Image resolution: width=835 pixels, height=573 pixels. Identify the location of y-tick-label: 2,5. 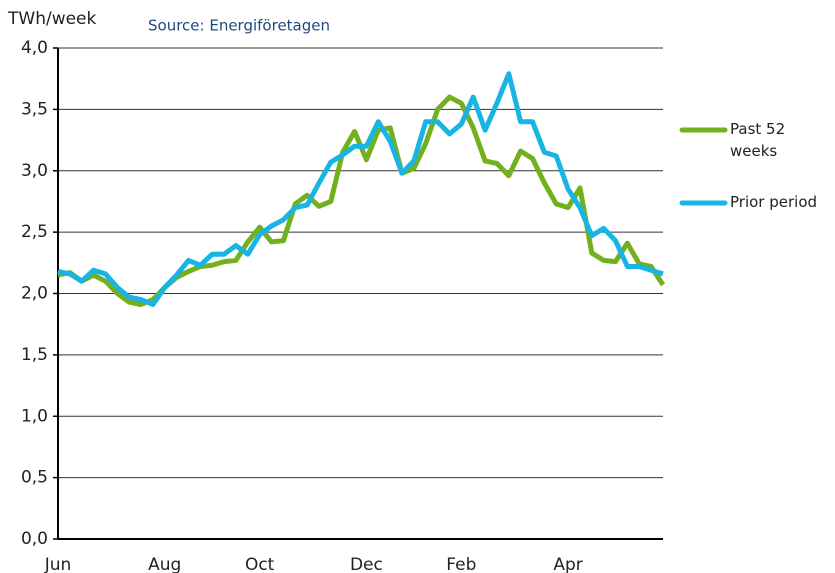
(34, 232).